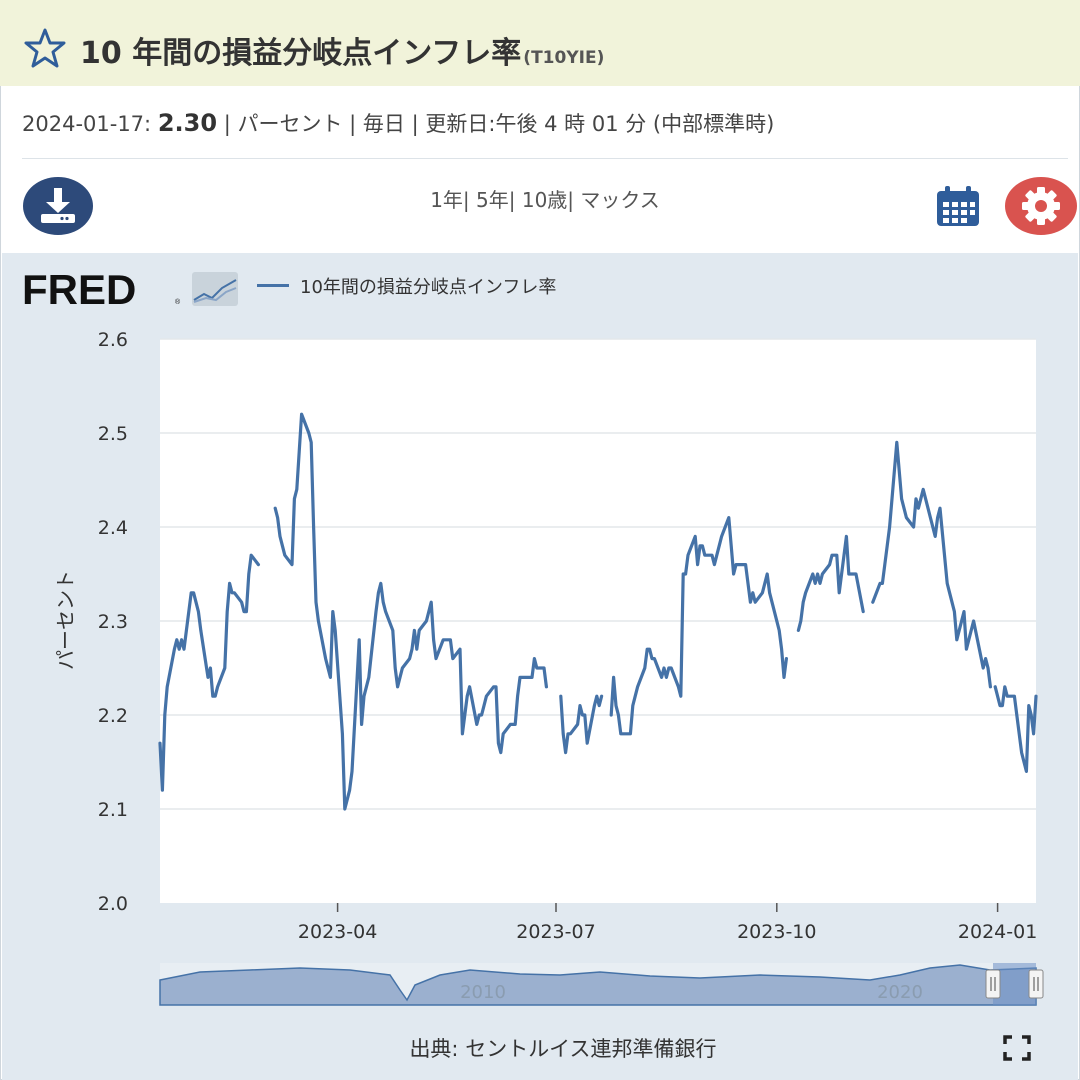  What do you see at coordinates (1017, 1048) in the screenshot?
I see `fullscreen-icon` at bounding box center [1017, 1048].